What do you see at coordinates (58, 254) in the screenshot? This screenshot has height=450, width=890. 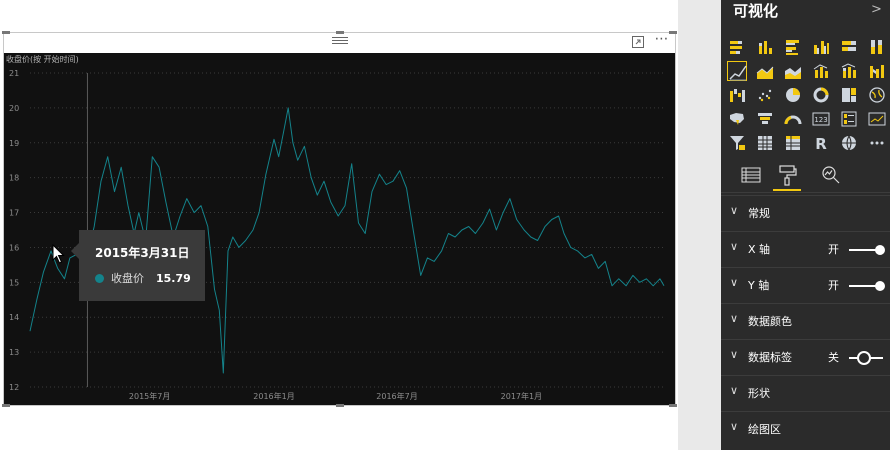 I see `mouse-pointer-icon` at bounding box center [58, 254].